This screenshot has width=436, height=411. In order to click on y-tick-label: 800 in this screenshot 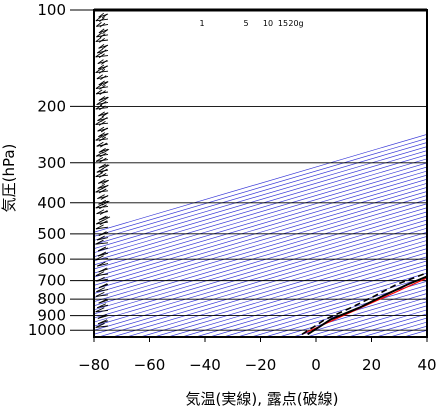, I will do `click(51, 299)`.